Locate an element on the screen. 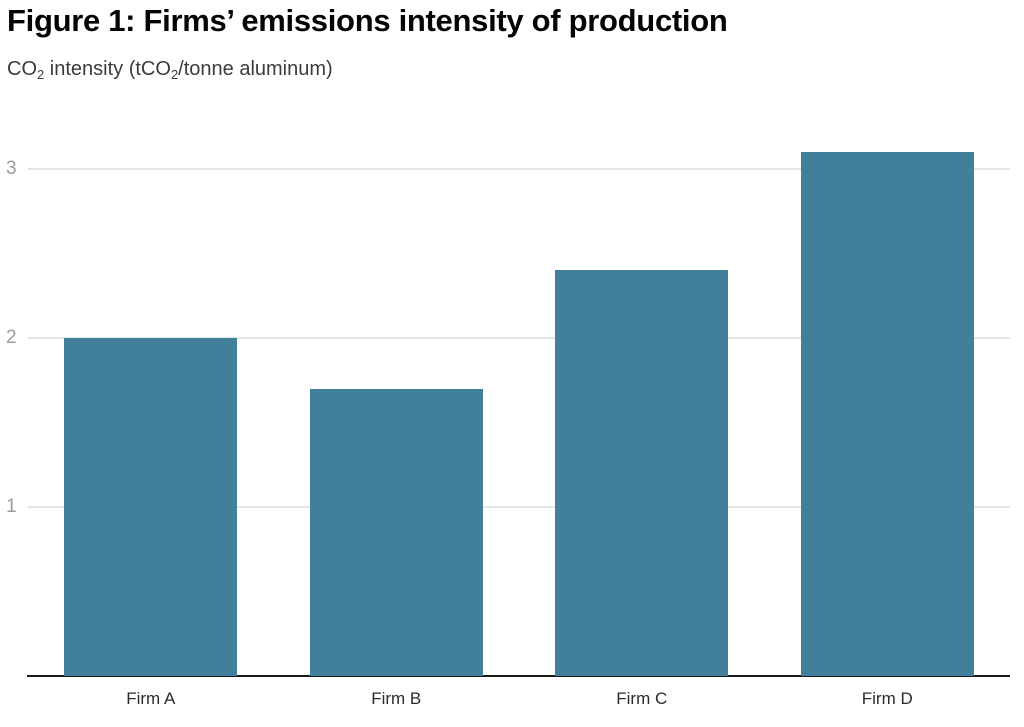 The height and width of the screenshot is (727, 1024). y-tick-label-3: 3 is located at coordinates (11, 169).